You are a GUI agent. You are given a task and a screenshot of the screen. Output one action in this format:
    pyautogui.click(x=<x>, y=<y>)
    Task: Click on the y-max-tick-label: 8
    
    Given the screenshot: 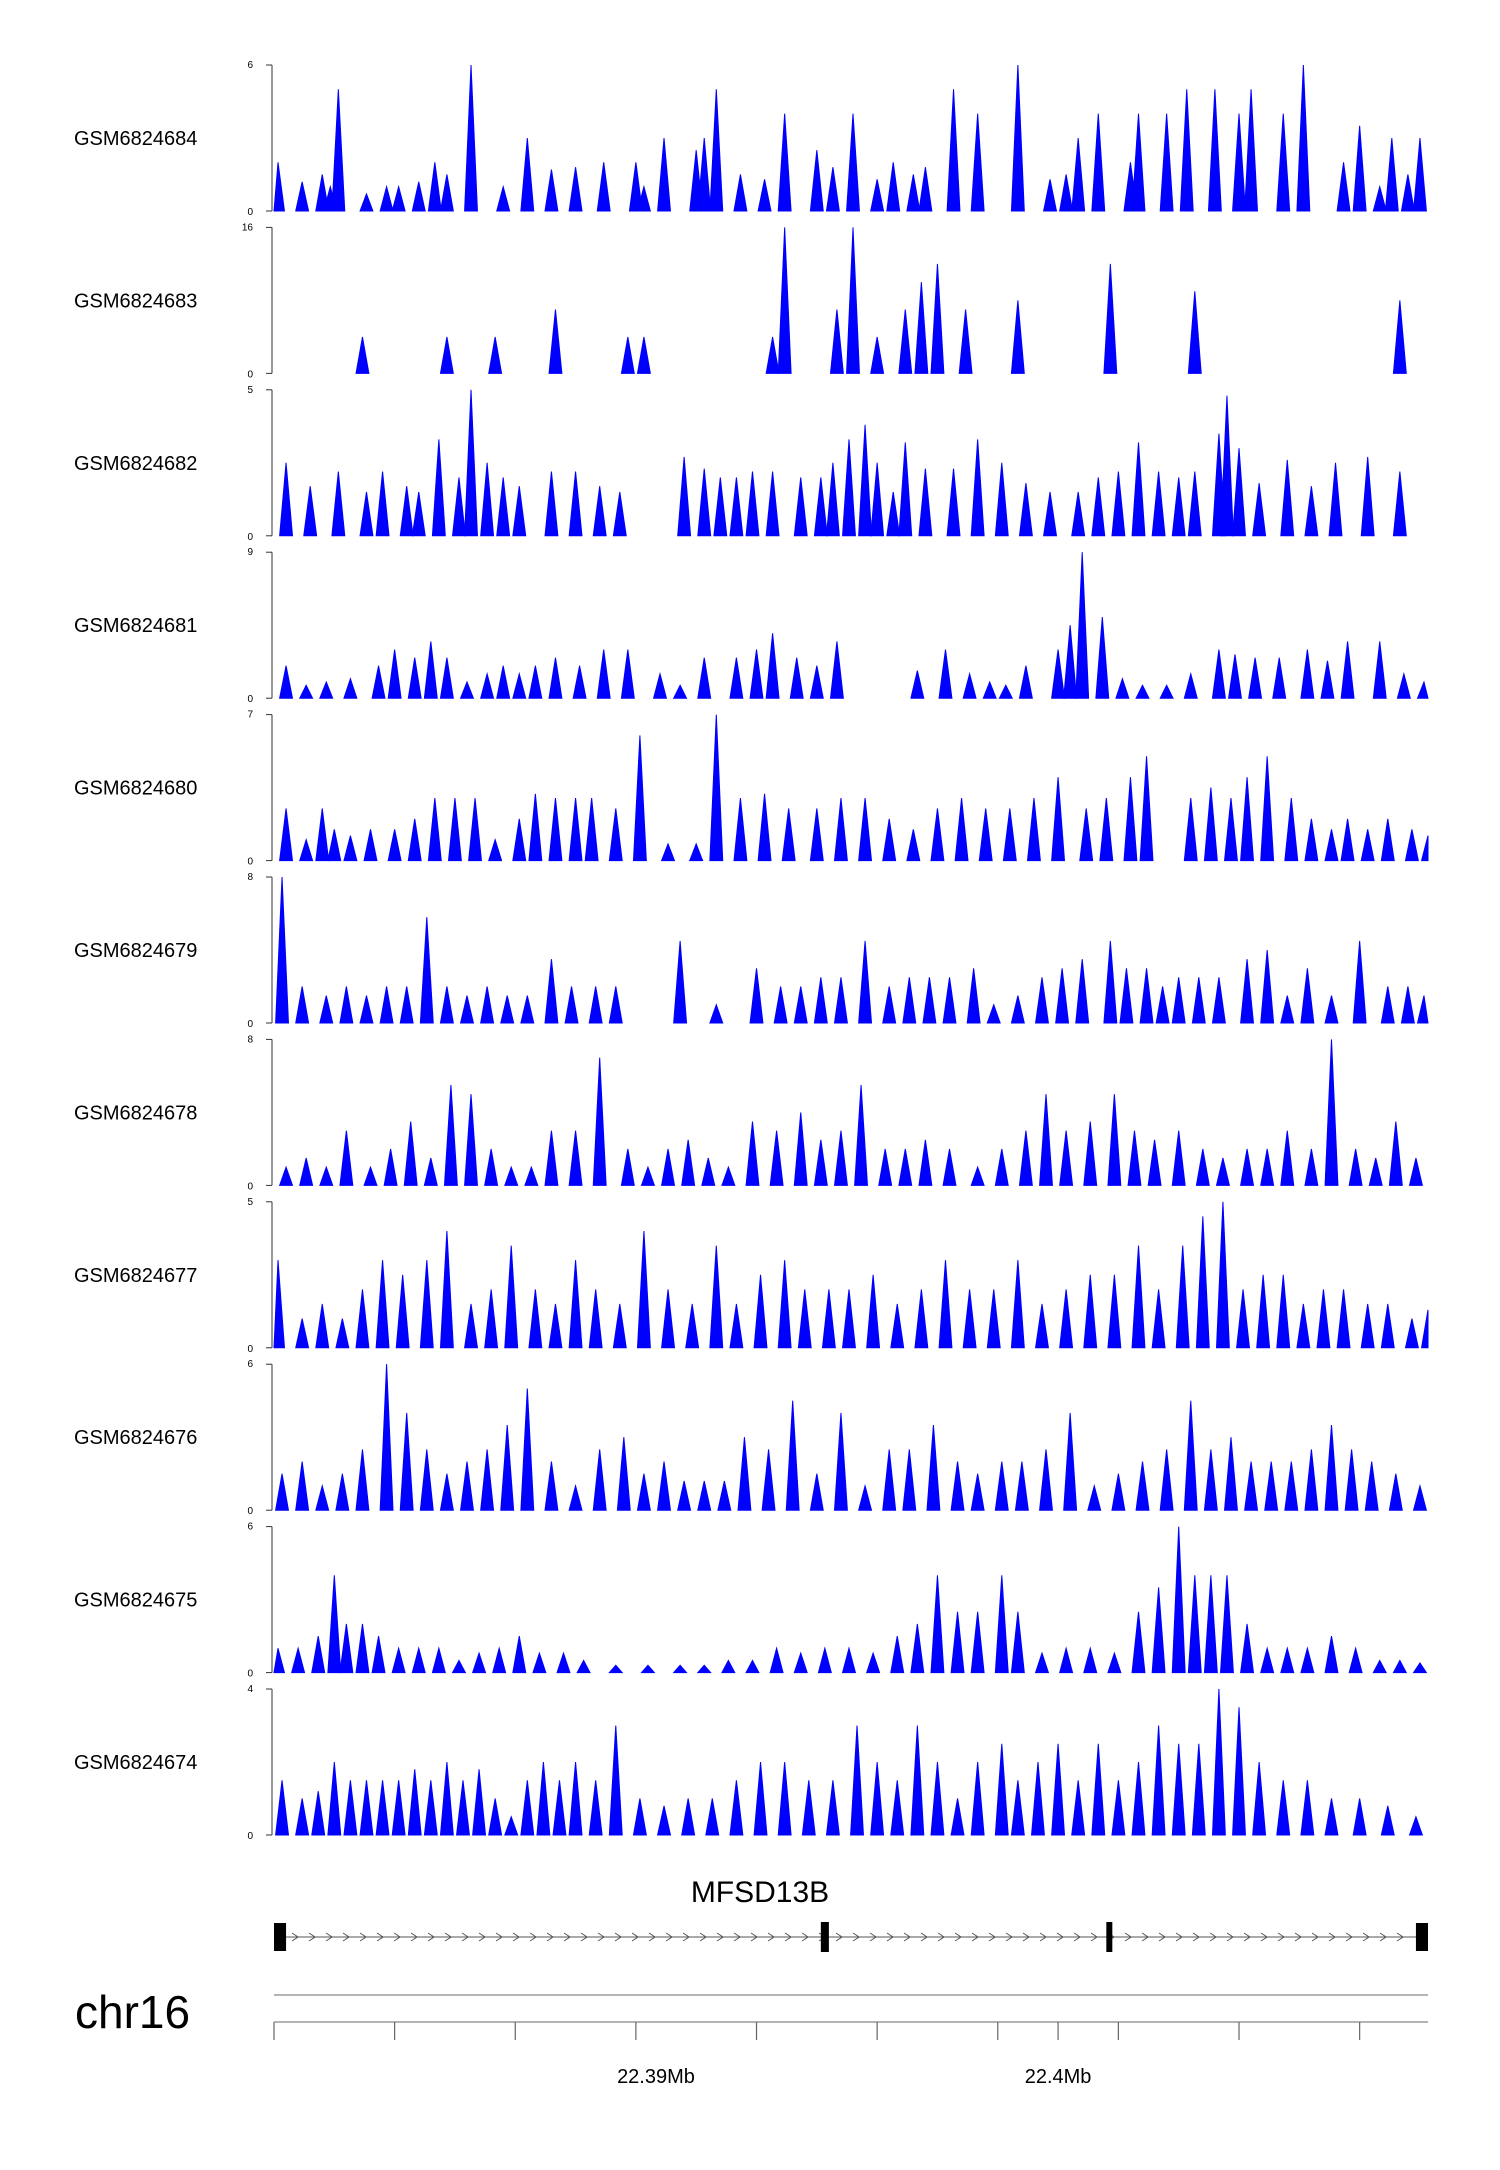 What is the action you would take?
    pyautogui.click(x=250, y=877)
    